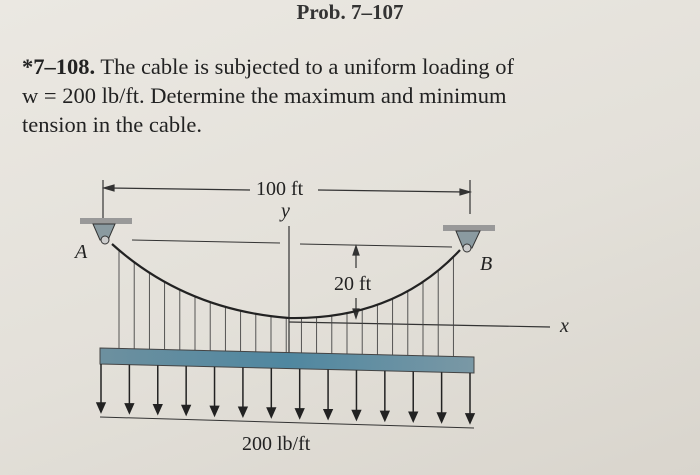 Image resolution: width=700 pixels, height=475 pixels. I want to click on beam, so click(287, 360).